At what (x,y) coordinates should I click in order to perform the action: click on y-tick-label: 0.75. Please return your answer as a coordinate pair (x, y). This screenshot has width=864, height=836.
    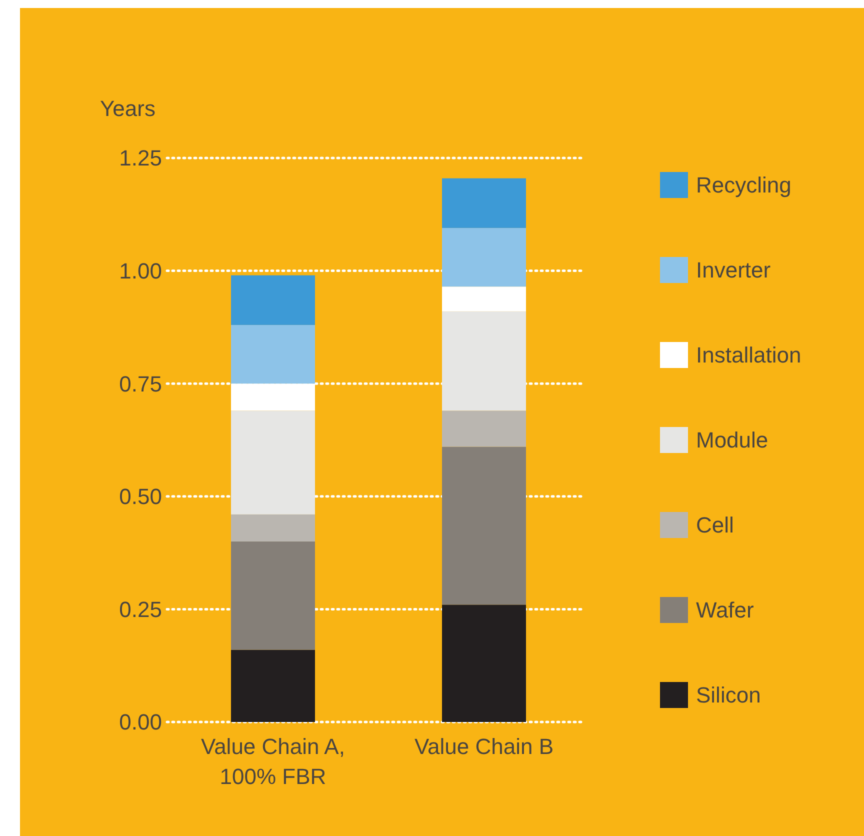
    Looking at the image, I should click on (140, 383).